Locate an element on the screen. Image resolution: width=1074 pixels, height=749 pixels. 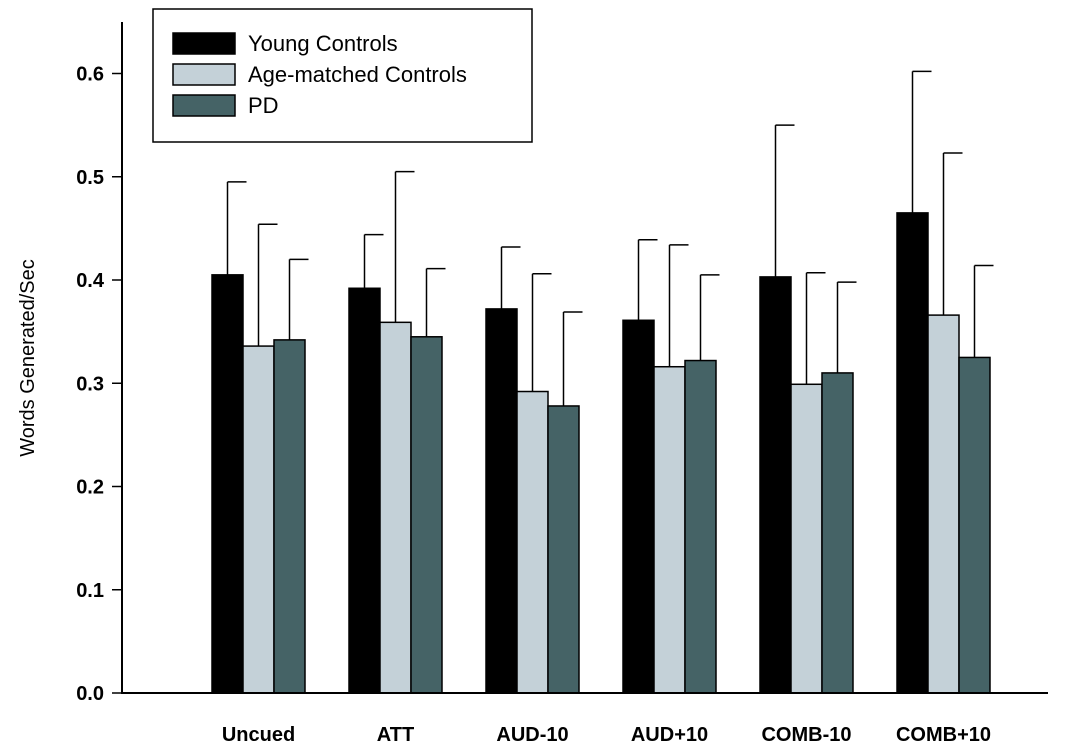
y-tick-label: 0.6 is located at coordinates (90, 75).